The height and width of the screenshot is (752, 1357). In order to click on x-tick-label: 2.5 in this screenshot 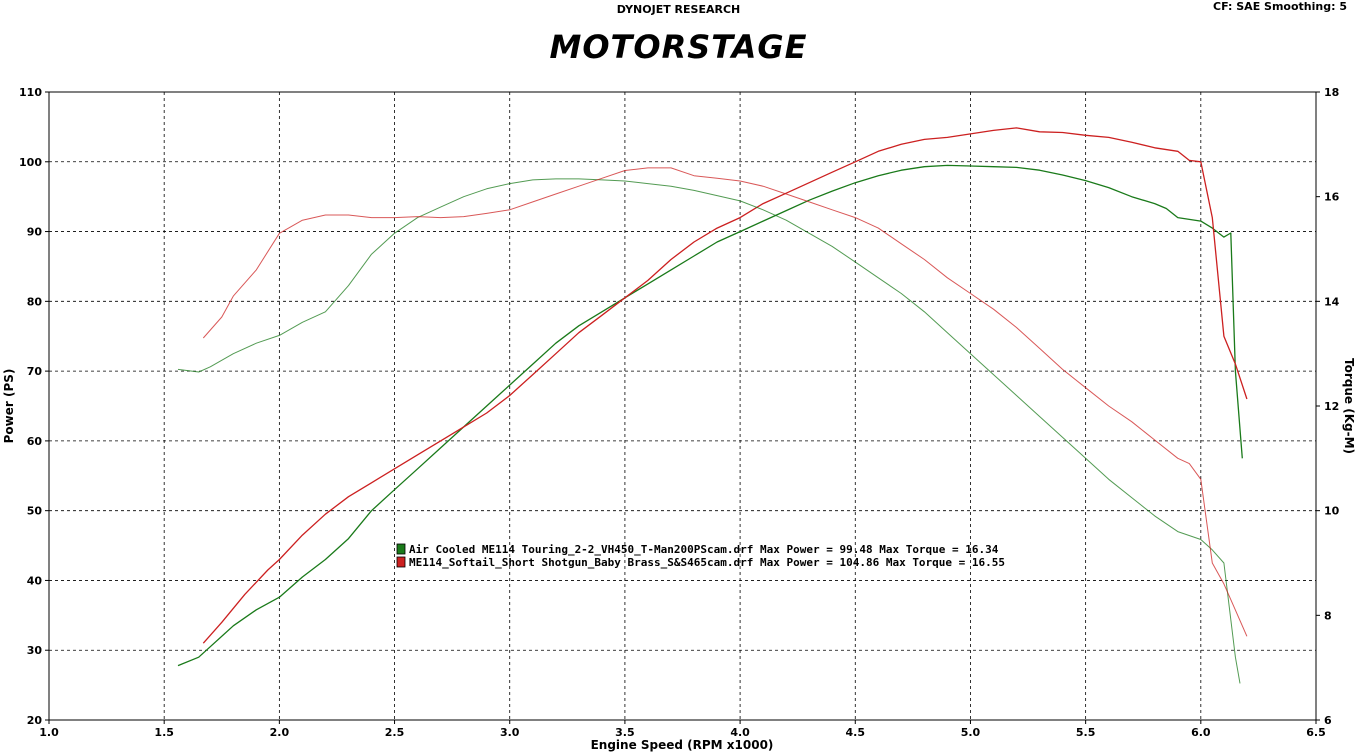, I will do `click(395, 732)`.